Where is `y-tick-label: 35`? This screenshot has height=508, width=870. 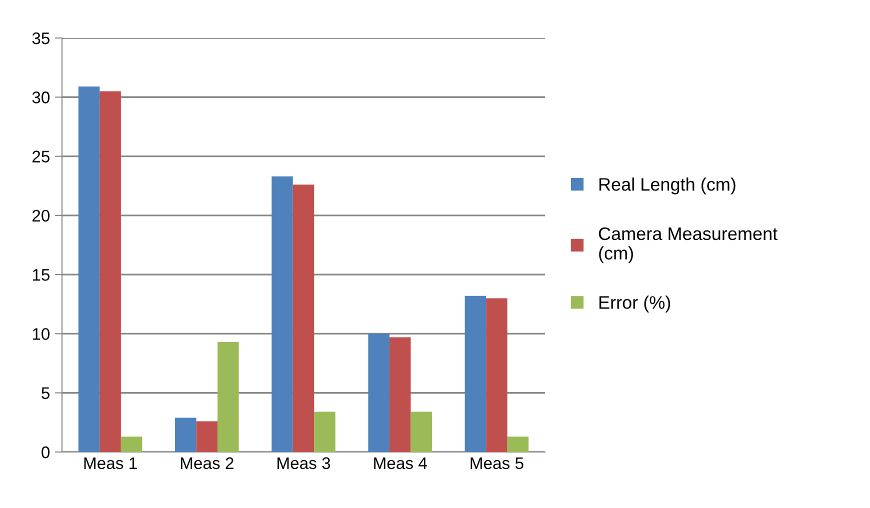 y-tick-label: 35 is located at coordinates (41, 38).